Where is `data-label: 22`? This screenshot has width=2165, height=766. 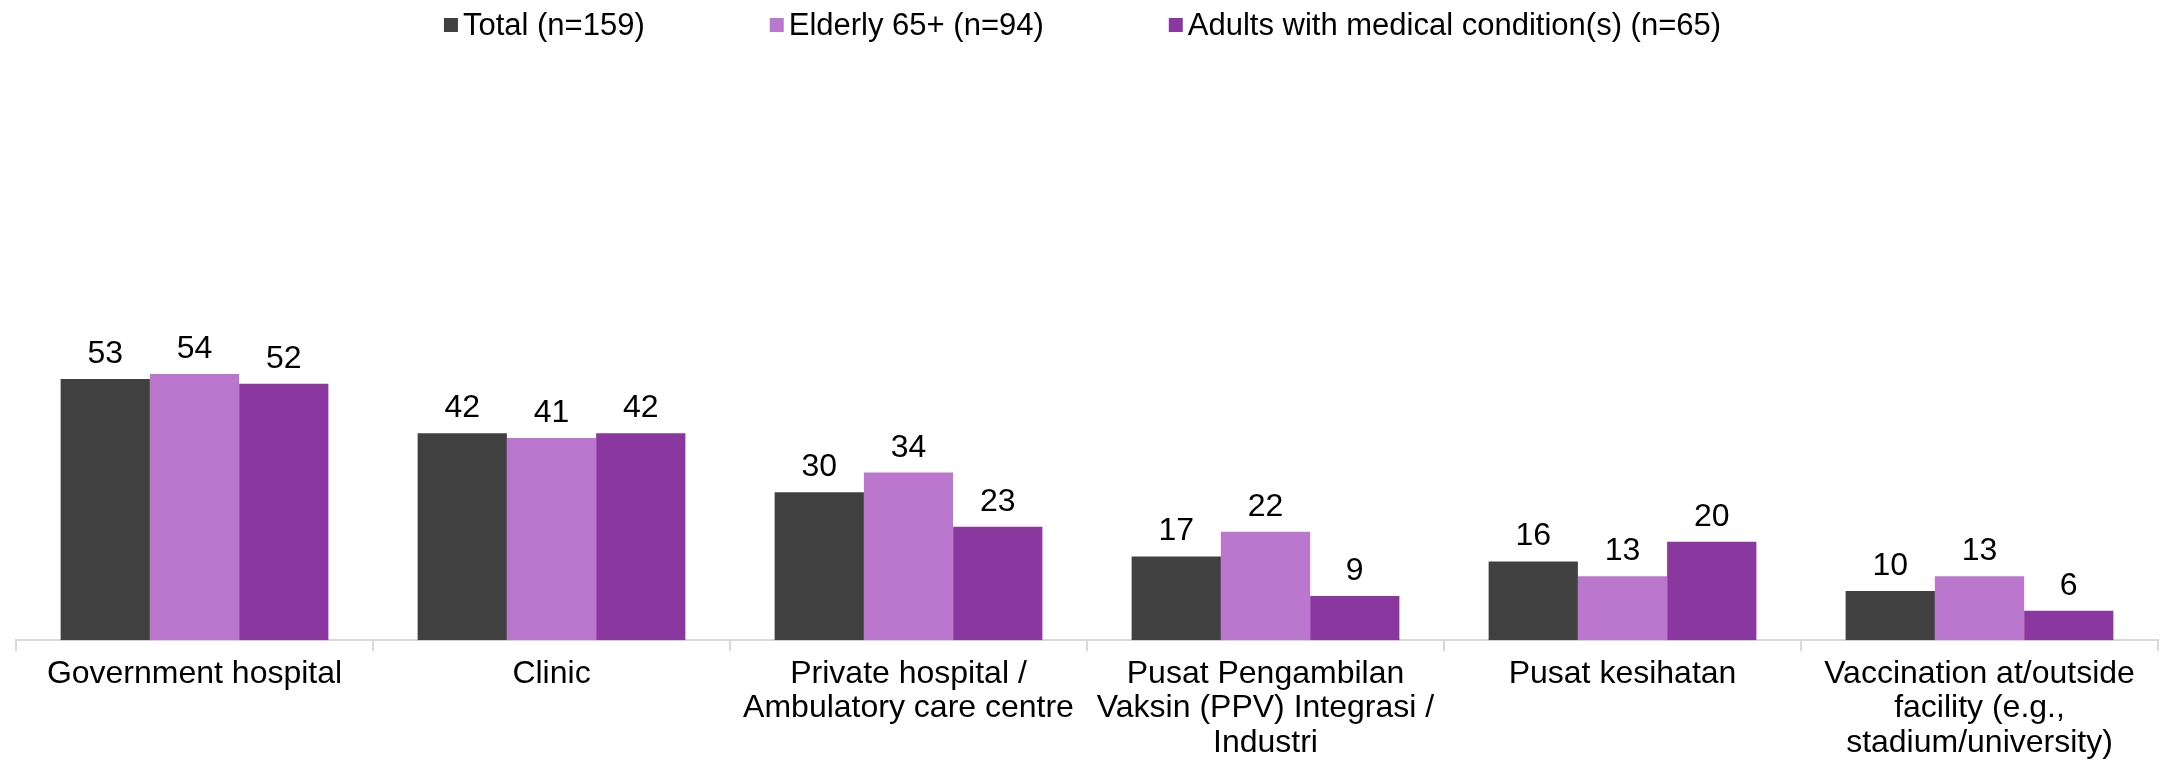
data-label: 22 is located at coordinates (1265, 504).